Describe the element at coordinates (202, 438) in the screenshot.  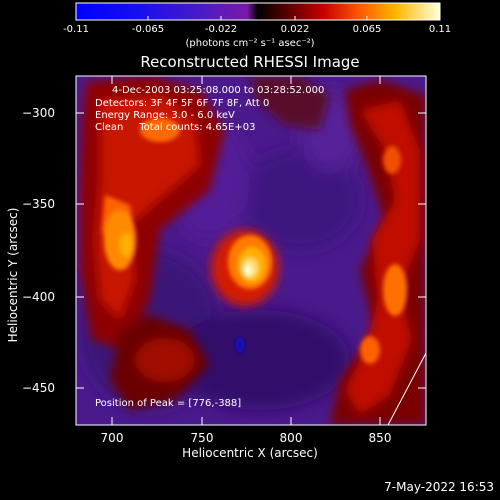
I see `x-tick-label: 750` at that location.